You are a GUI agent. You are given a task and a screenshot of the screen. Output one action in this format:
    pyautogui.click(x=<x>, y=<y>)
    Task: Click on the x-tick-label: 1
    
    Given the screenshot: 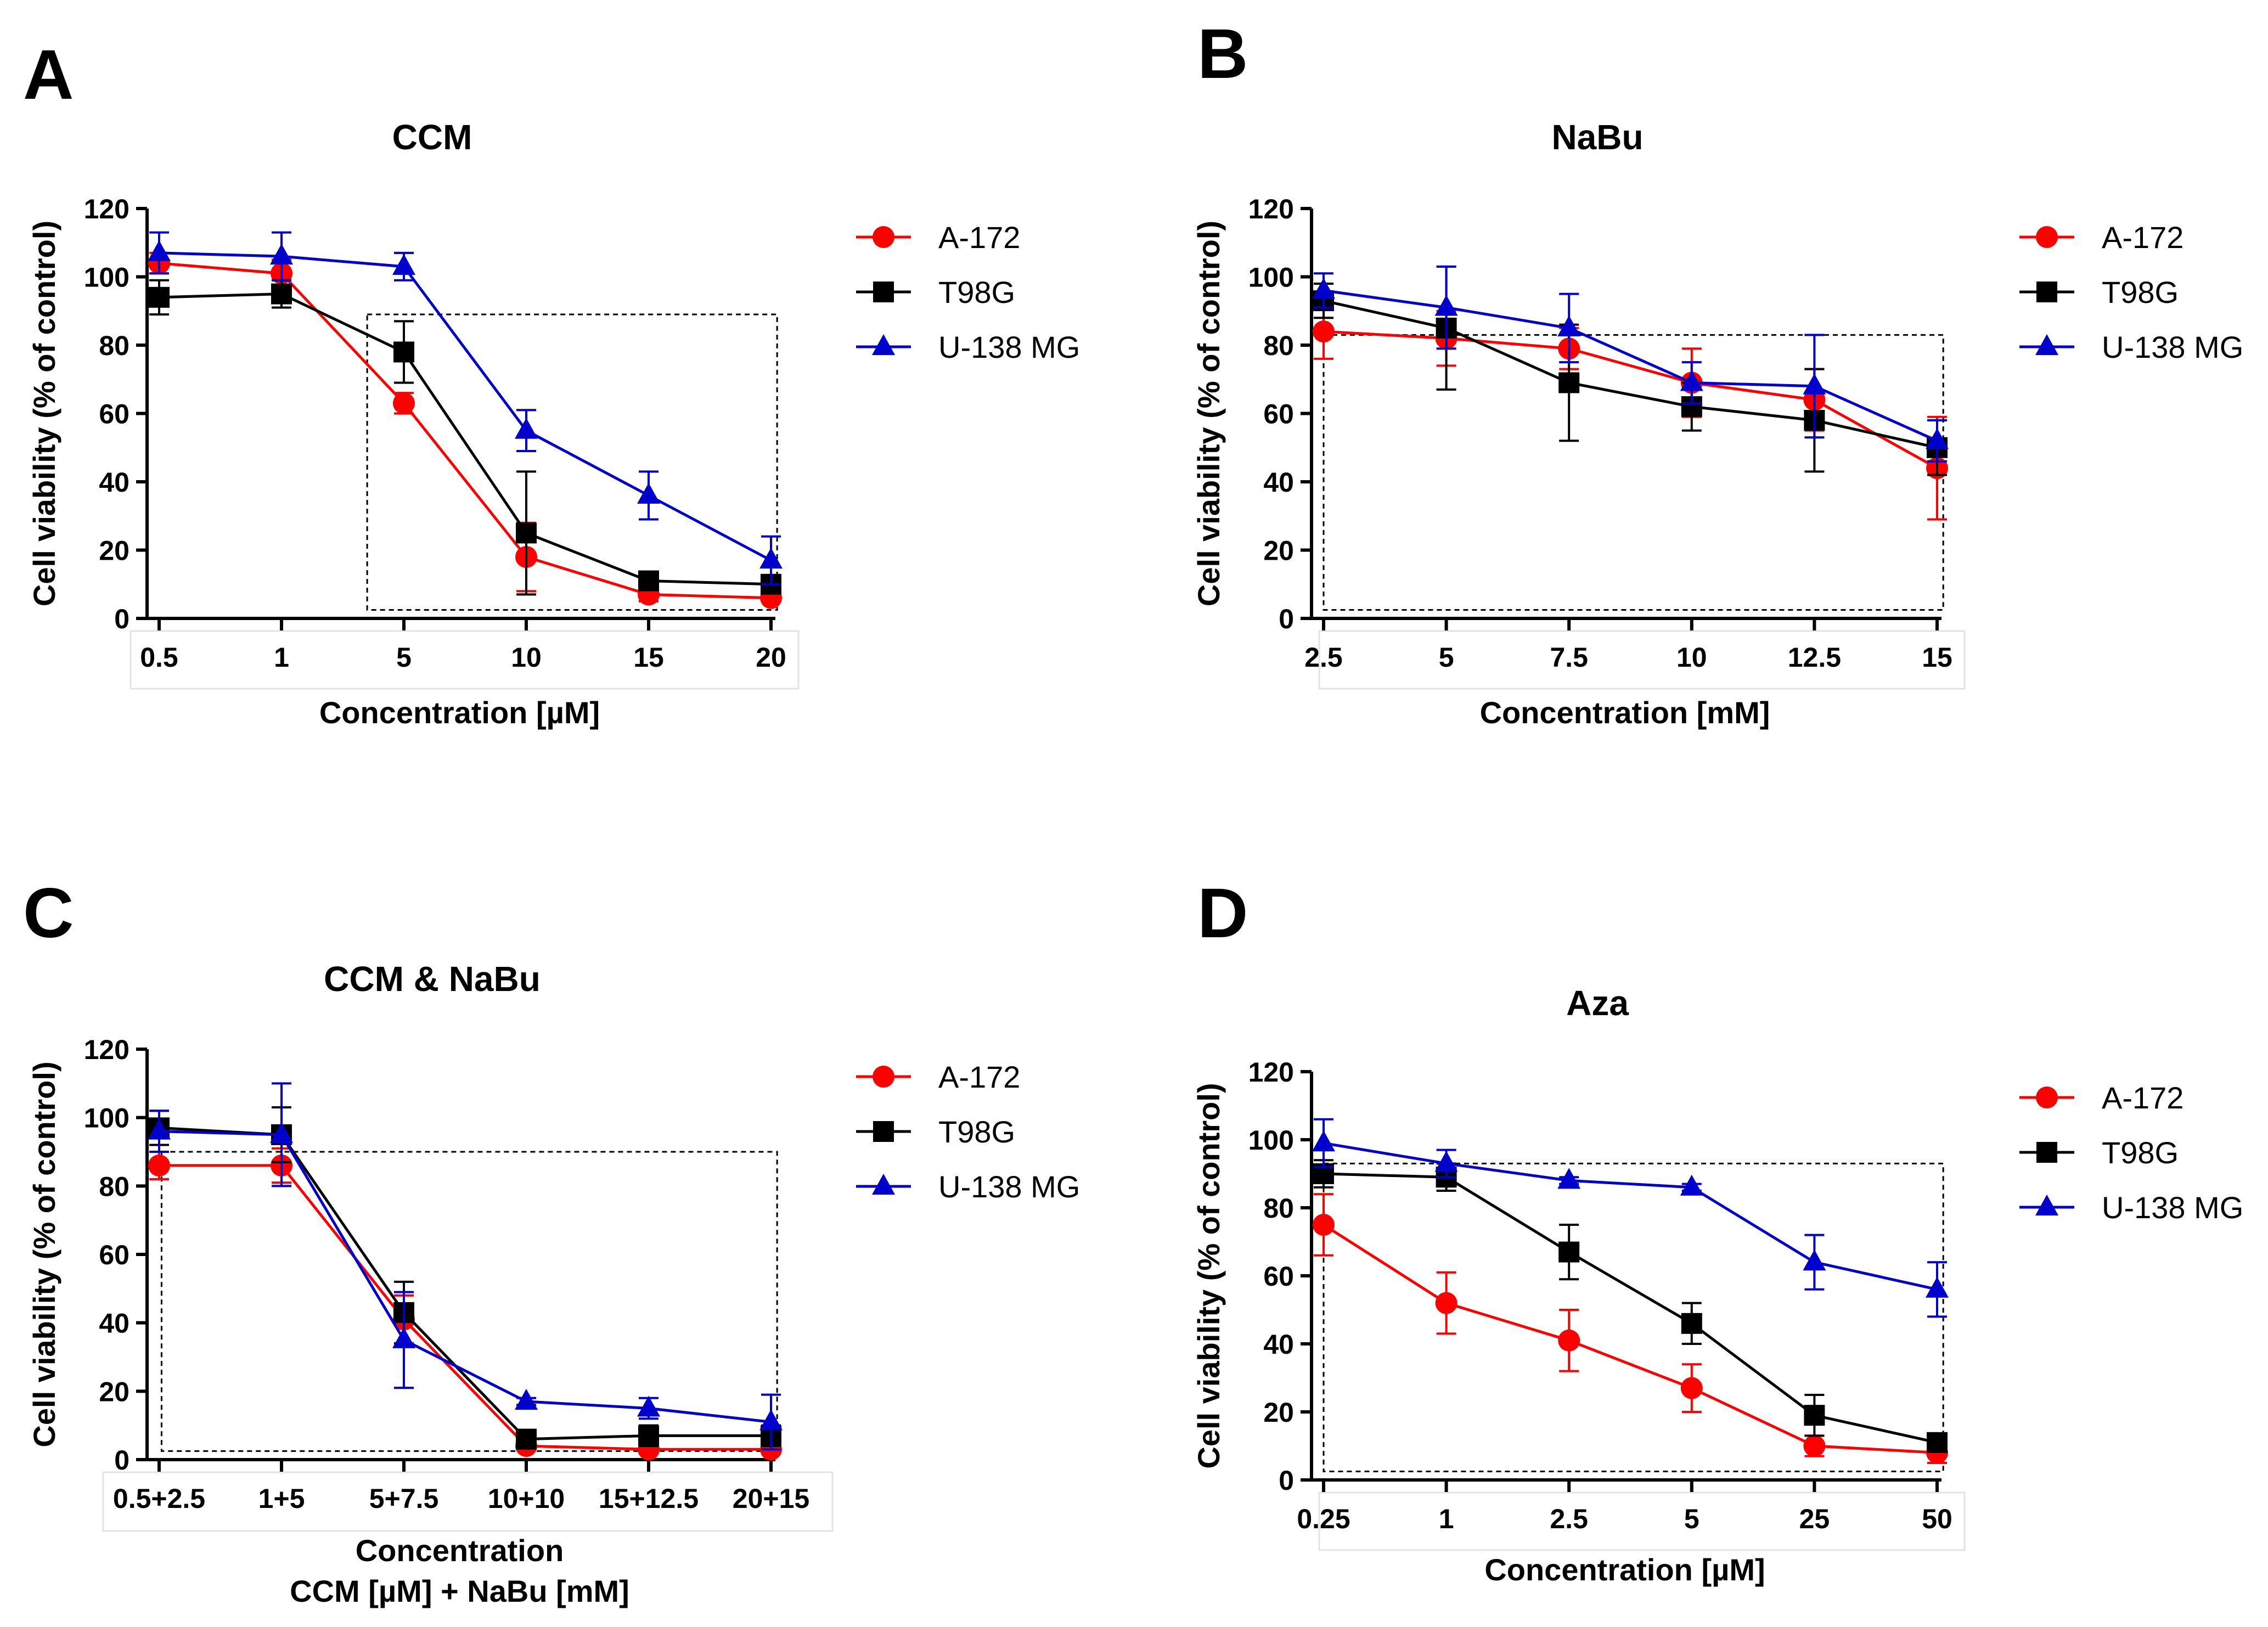 What is the action you would take?
    pyautogui.click(x=1446, y=1519)
    